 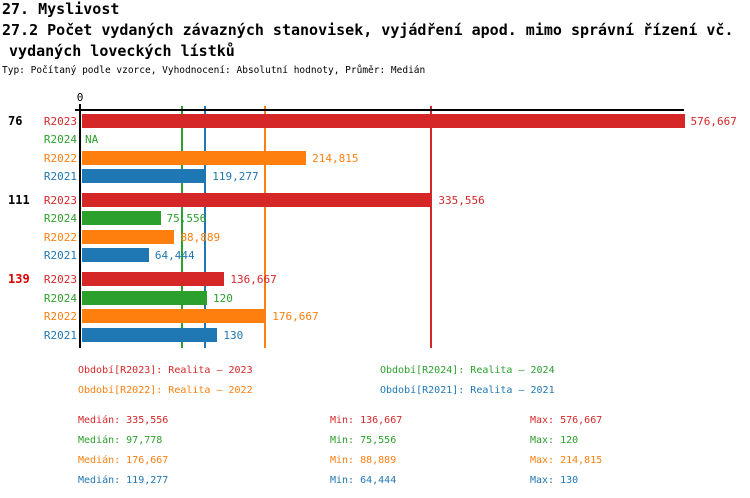 I want to click on group-label: 139, so click(x=19, y=279).